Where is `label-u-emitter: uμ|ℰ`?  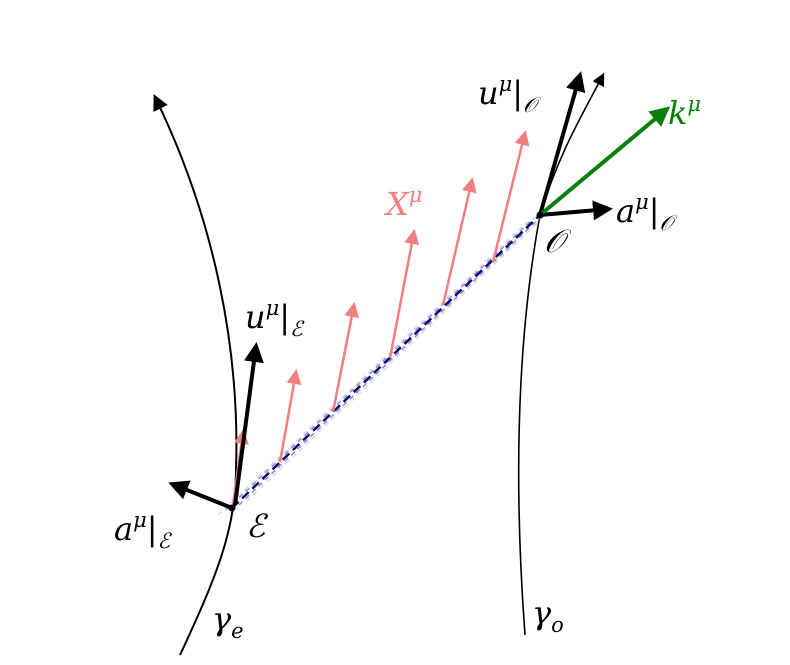
label-u-emitter: uμ|ℰ is located at coordinates (275, 318).